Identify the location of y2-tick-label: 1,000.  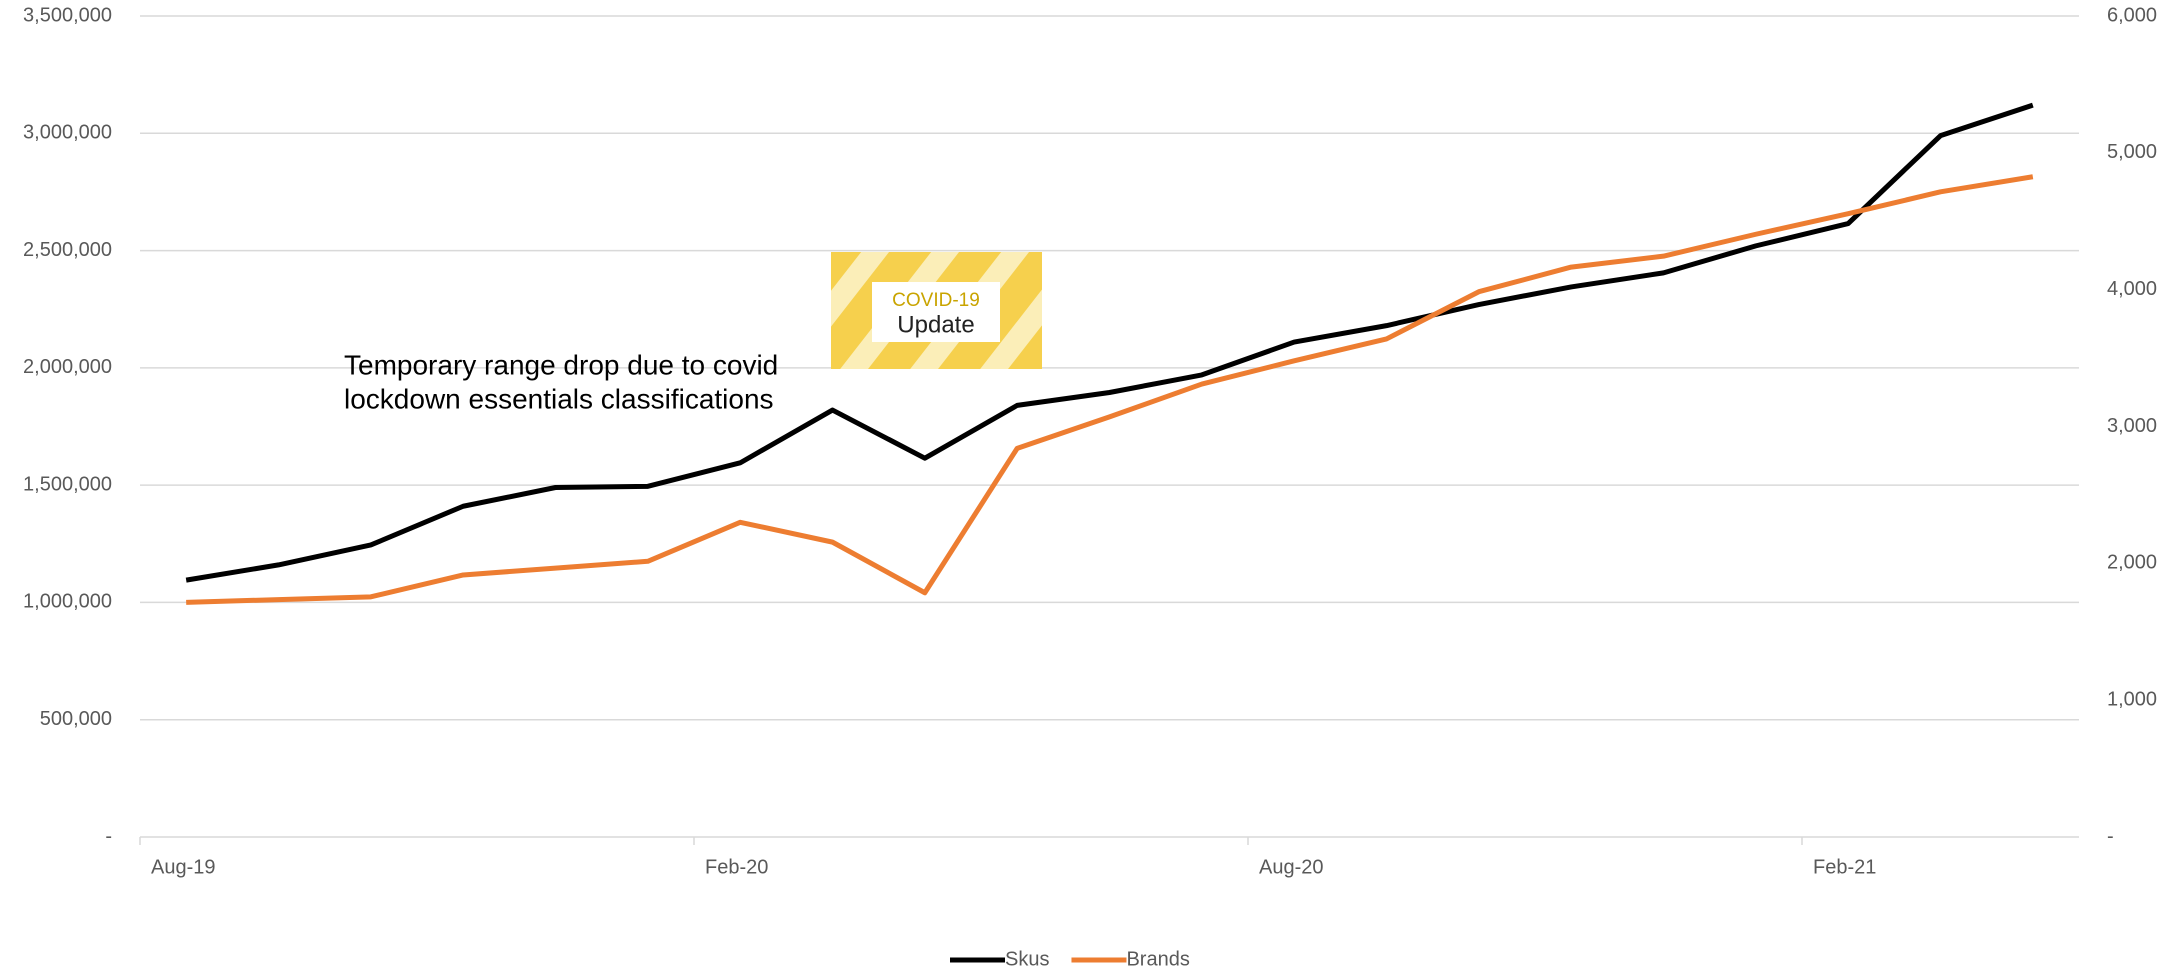
(2132, 699).